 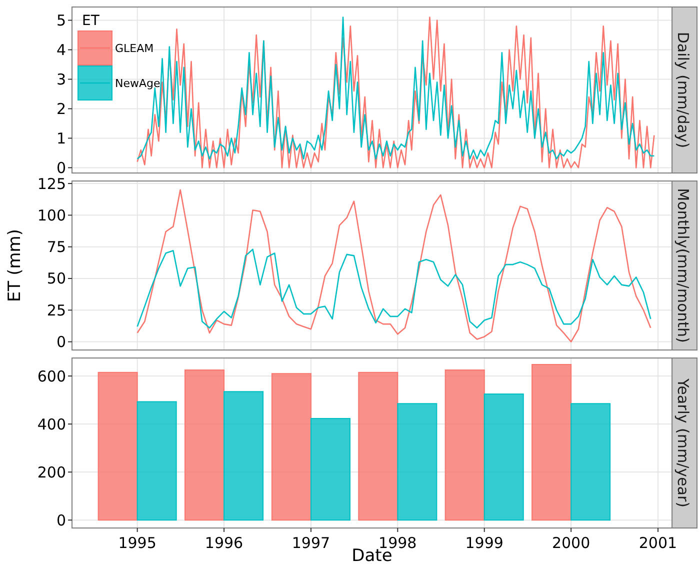 What do you see at coordinates (51, 183) in the screenshot?
I see `y-tick-label: 125` at bounding box center [51, 183].